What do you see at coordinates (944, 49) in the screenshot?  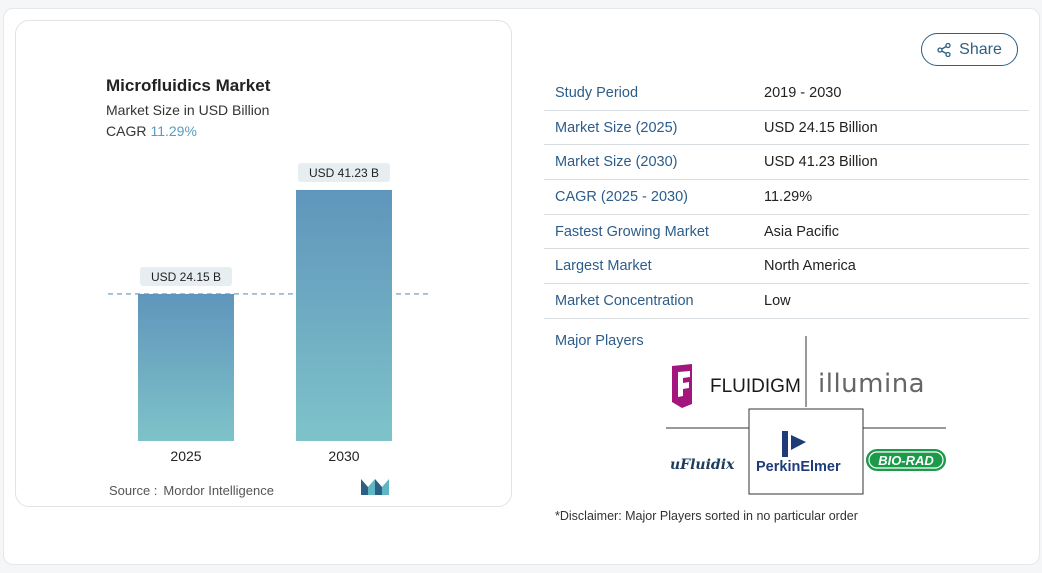 I see `share-icon` at bounding box center [944, 49].